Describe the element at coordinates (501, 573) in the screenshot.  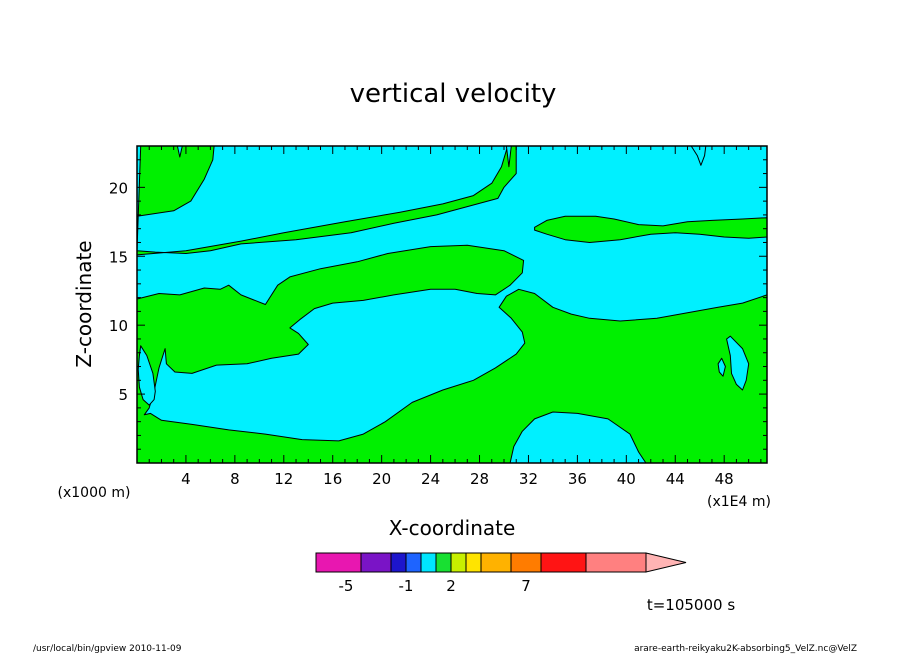
I see `colorbar: -5 -1 2 7` at that location.